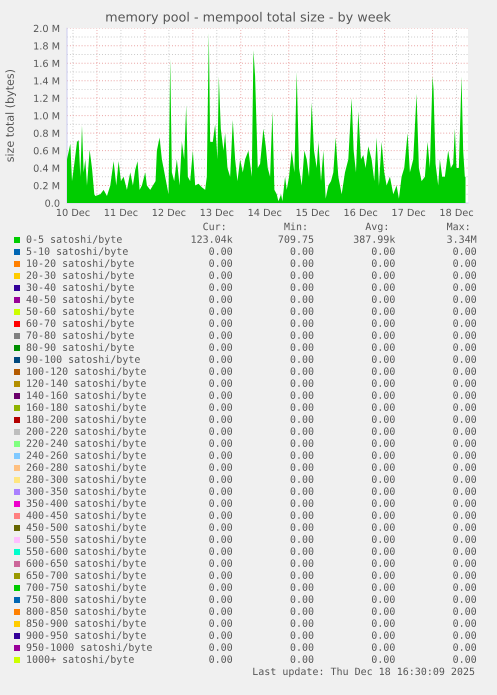  Describe the element at coordinates (86, 600) in the screenshot. I see `legend-label: 750-800 satoshi/byte` at that location.